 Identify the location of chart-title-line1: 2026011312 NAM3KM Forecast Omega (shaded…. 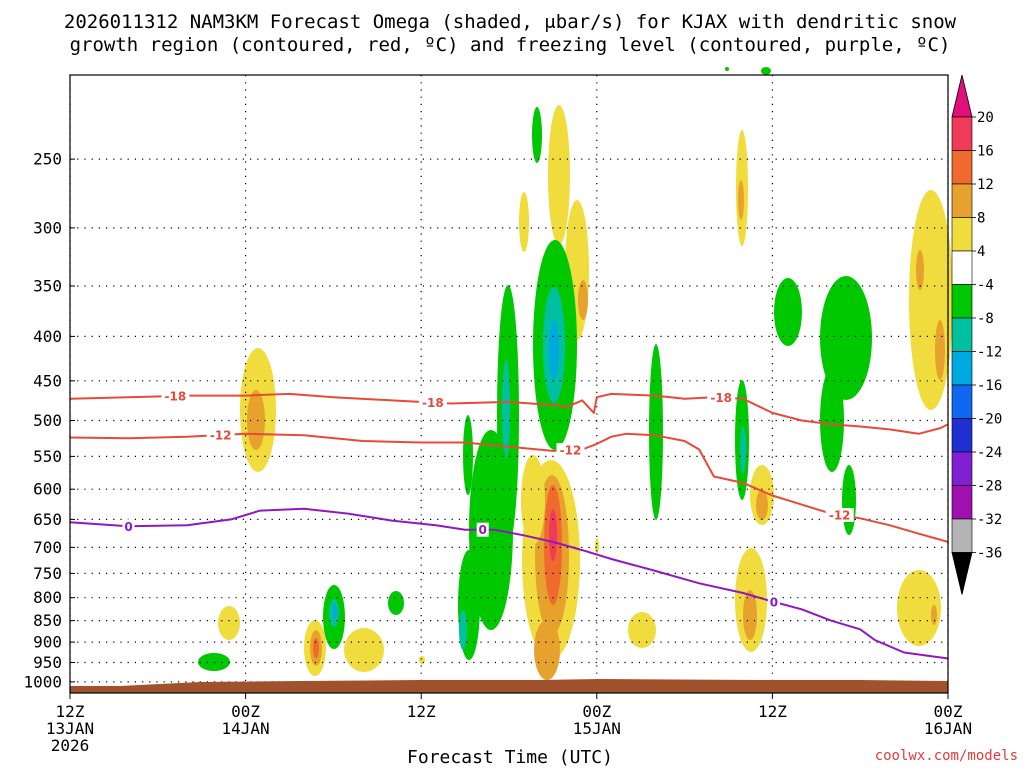
(510, 22).